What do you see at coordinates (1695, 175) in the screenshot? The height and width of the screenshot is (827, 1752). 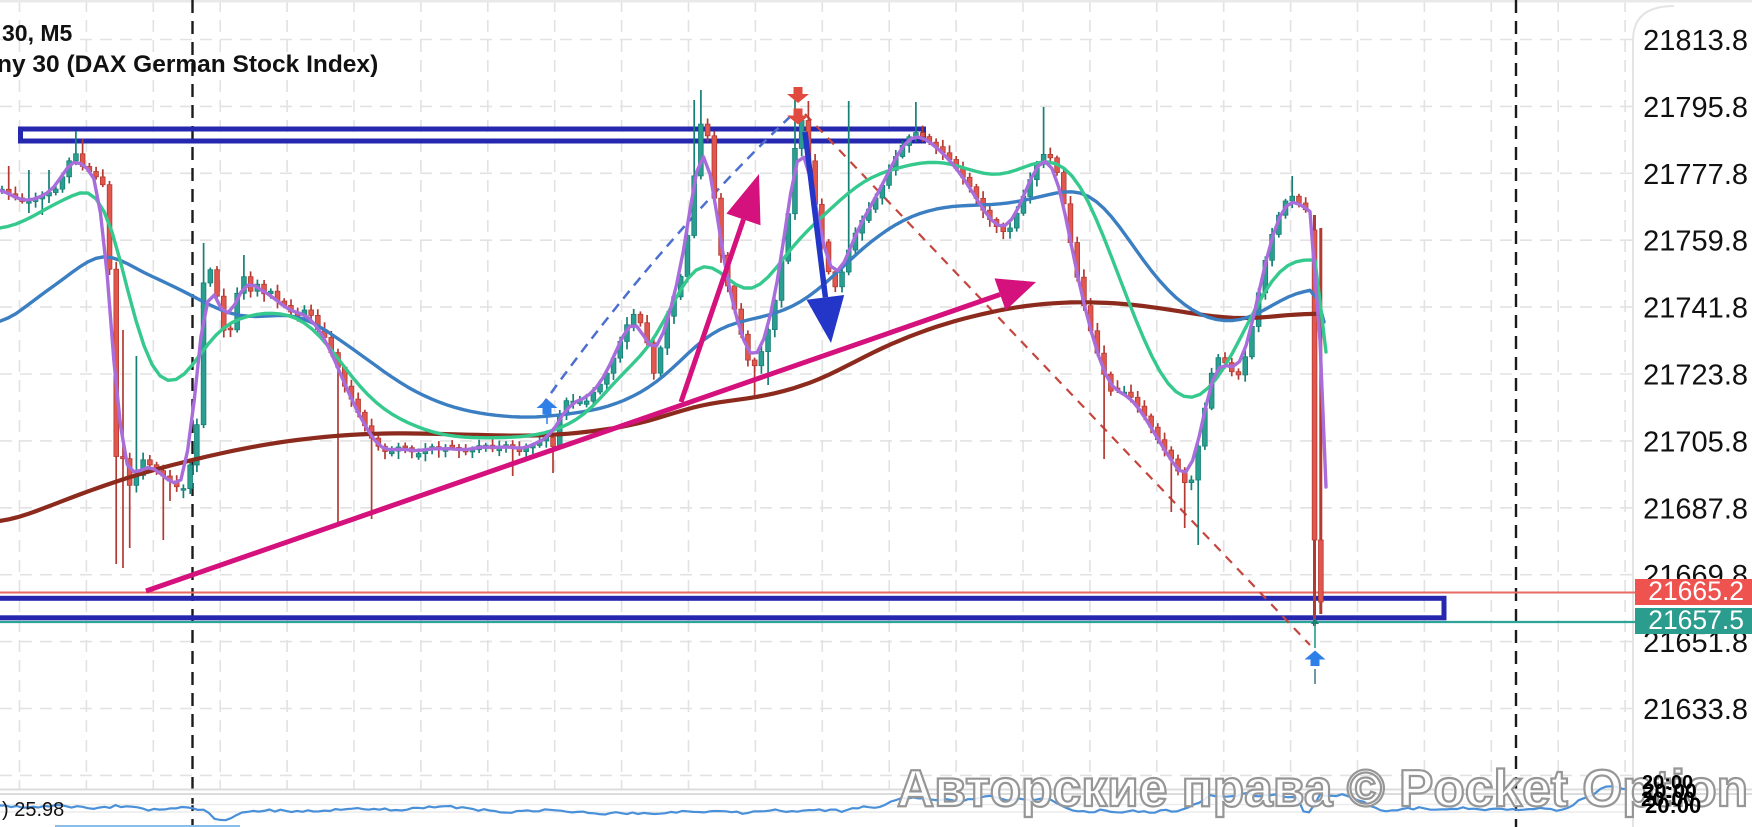 I see `svg-text: 21777.8` at bounding box center [1695, 175].